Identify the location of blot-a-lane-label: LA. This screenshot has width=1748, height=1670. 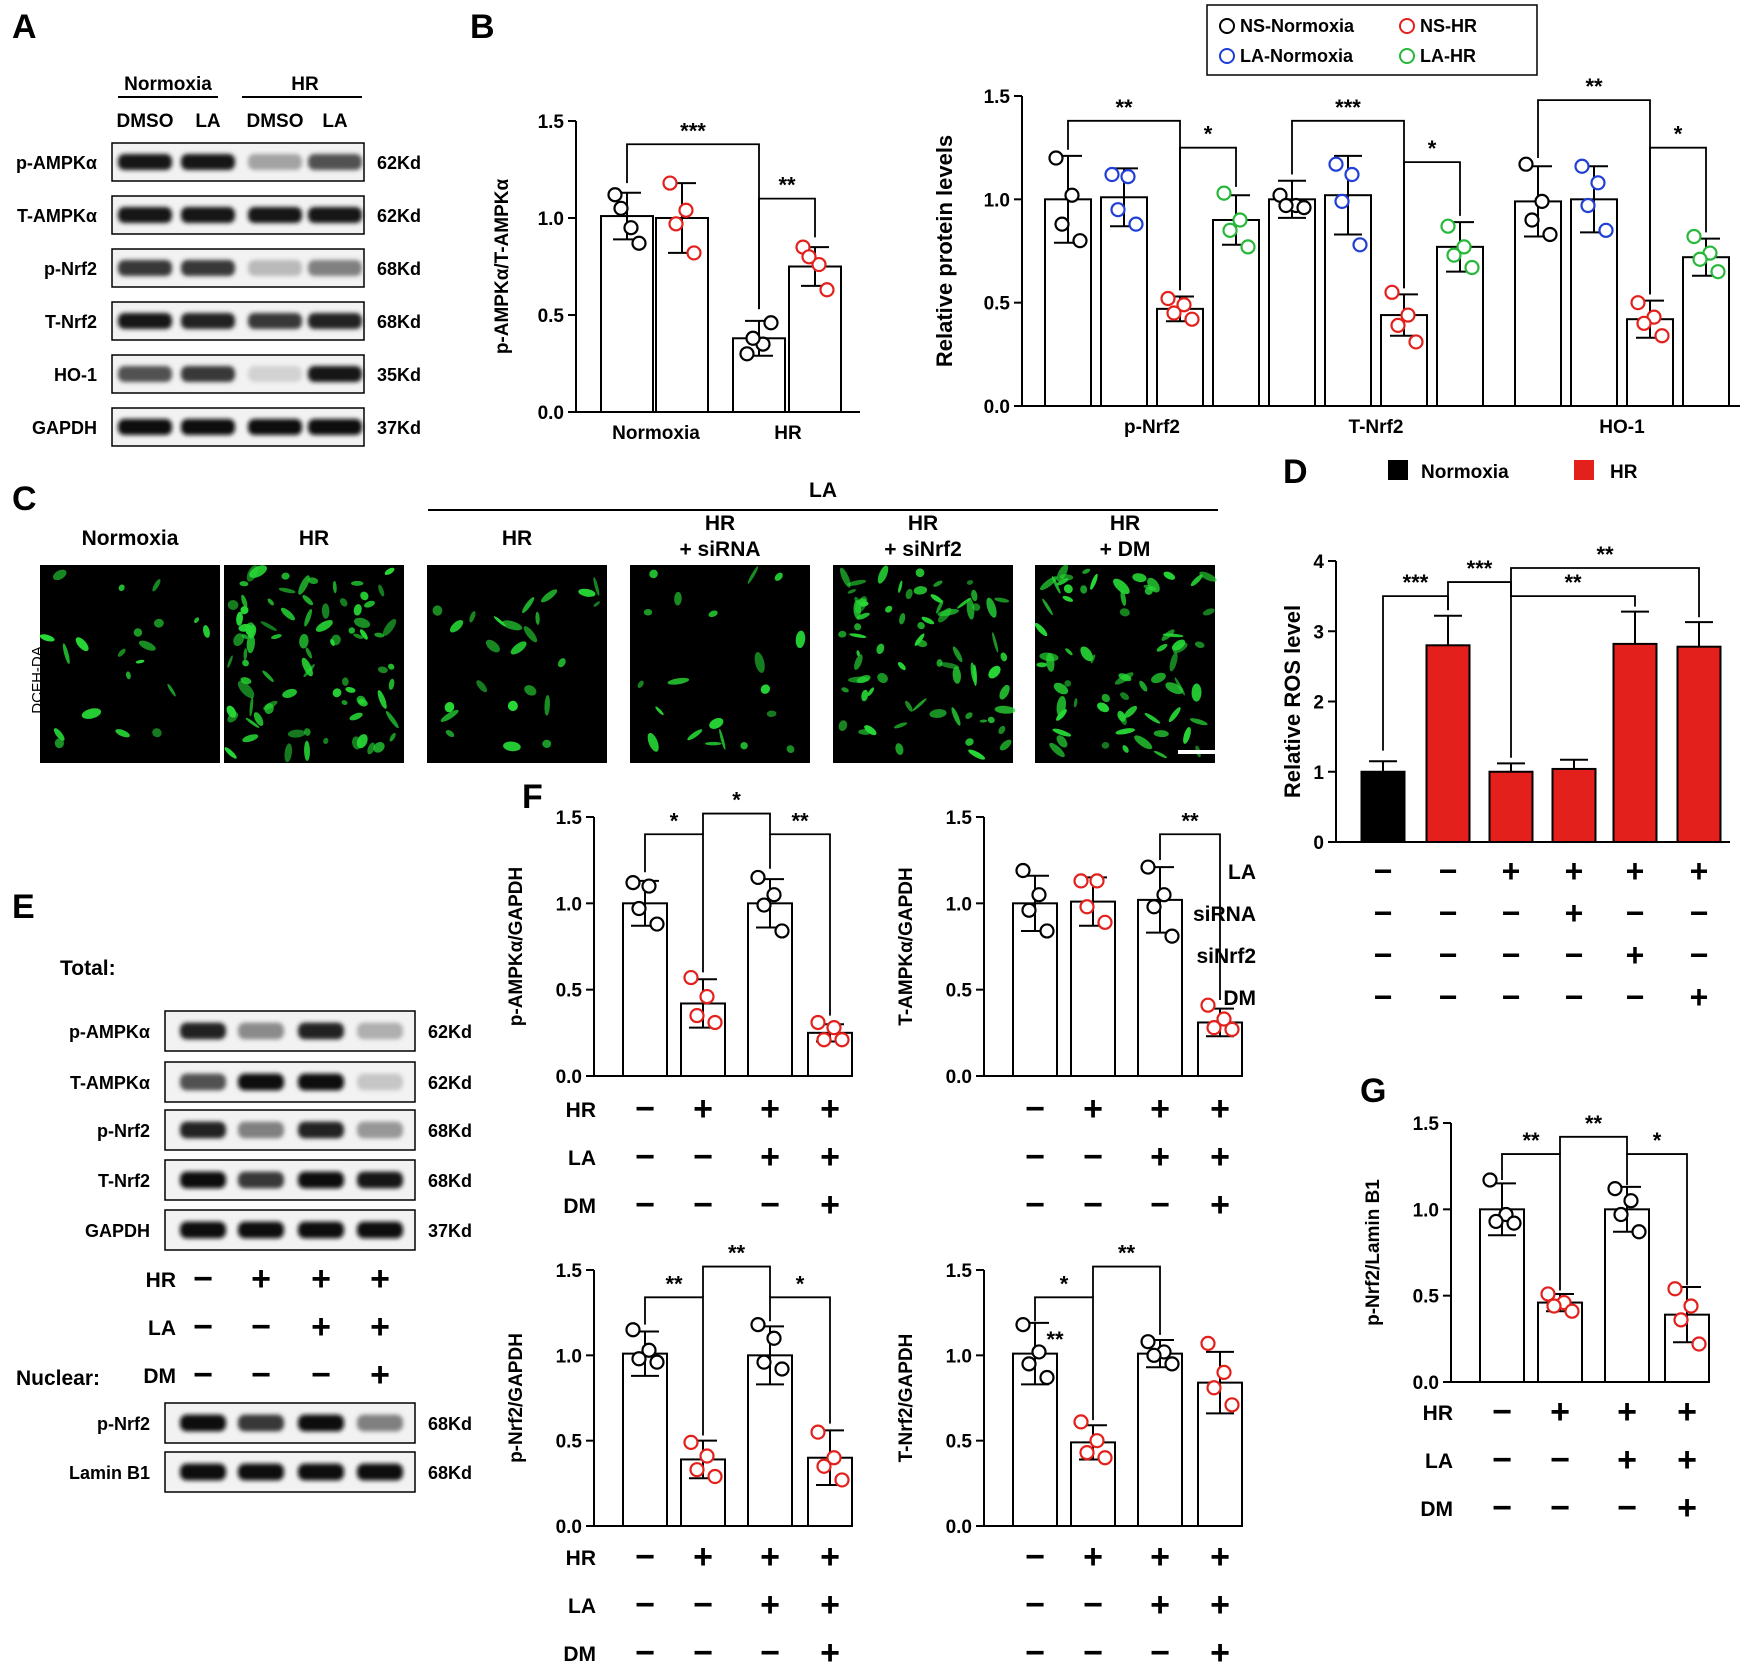
(335, 121).